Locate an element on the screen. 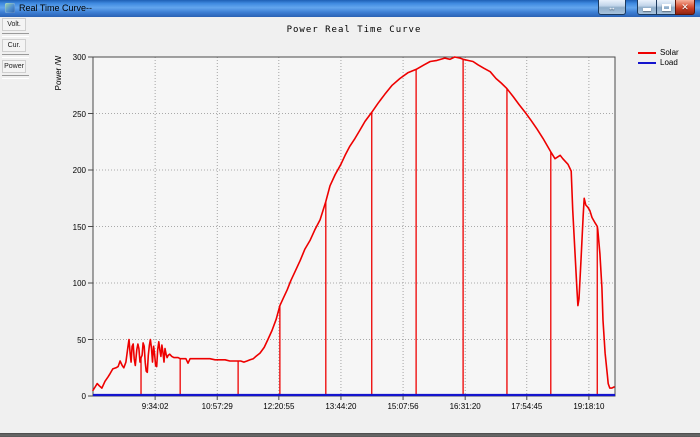  maximize-icon is located at coordinates (666, 7).